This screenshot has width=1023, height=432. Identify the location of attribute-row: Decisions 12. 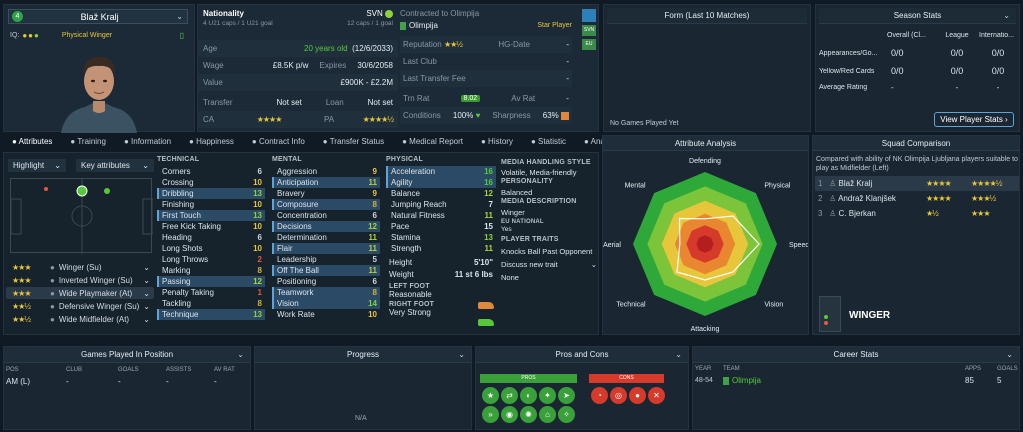
(326, 226).